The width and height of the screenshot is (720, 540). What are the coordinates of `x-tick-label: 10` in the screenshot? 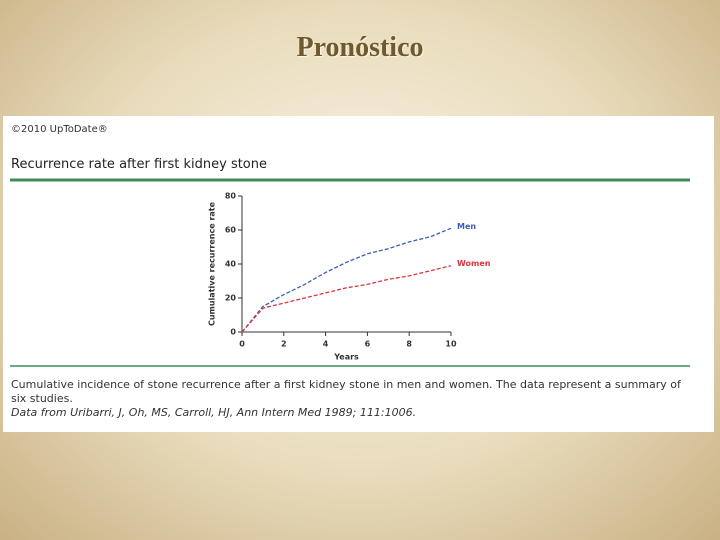 It's located at (451, 344).